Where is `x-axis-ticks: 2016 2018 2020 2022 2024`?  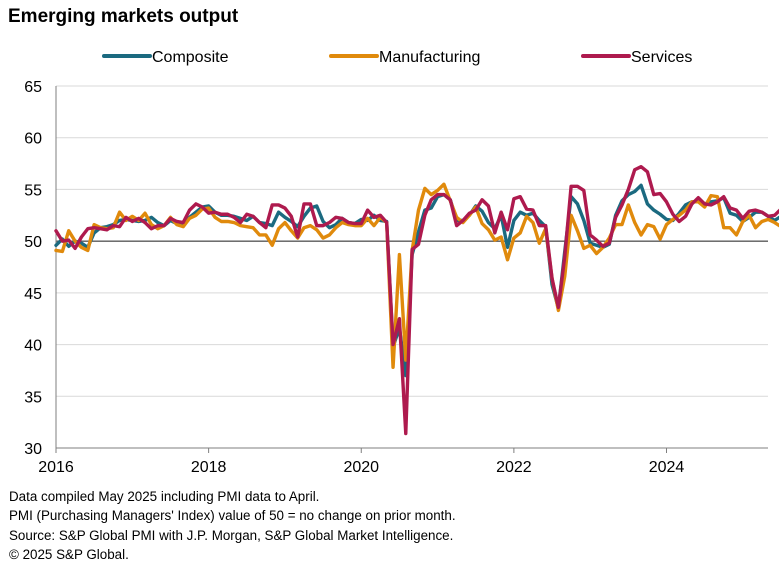 x-axis-ticks: 2016 2018 2020 2022 2024 is located at coordinates (361, 462).